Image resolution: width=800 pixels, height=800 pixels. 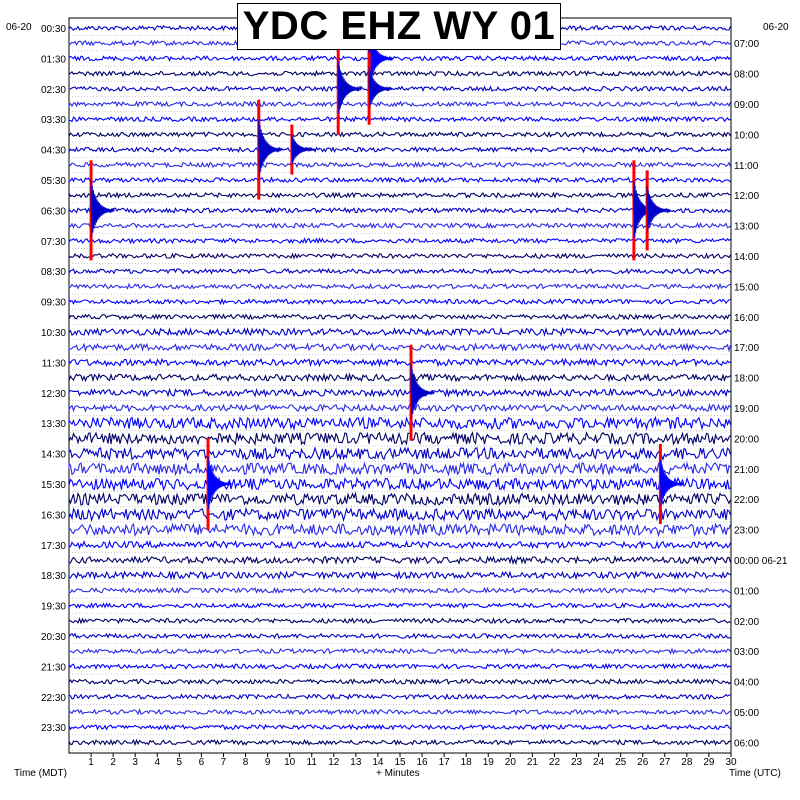 I want to click on left-tick-label: 05:30, so click(x=53, y=181).